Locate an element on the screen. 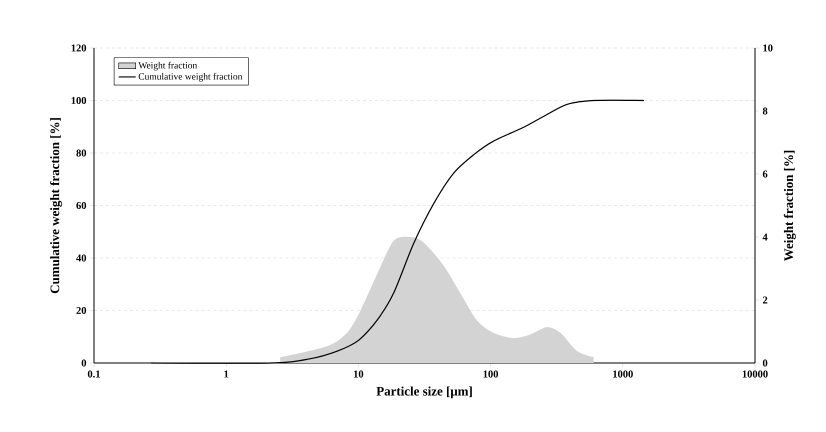 The width and height of the screenshot is (826, 432). y-tick-label: 80 is located at coordinates (81, 153).